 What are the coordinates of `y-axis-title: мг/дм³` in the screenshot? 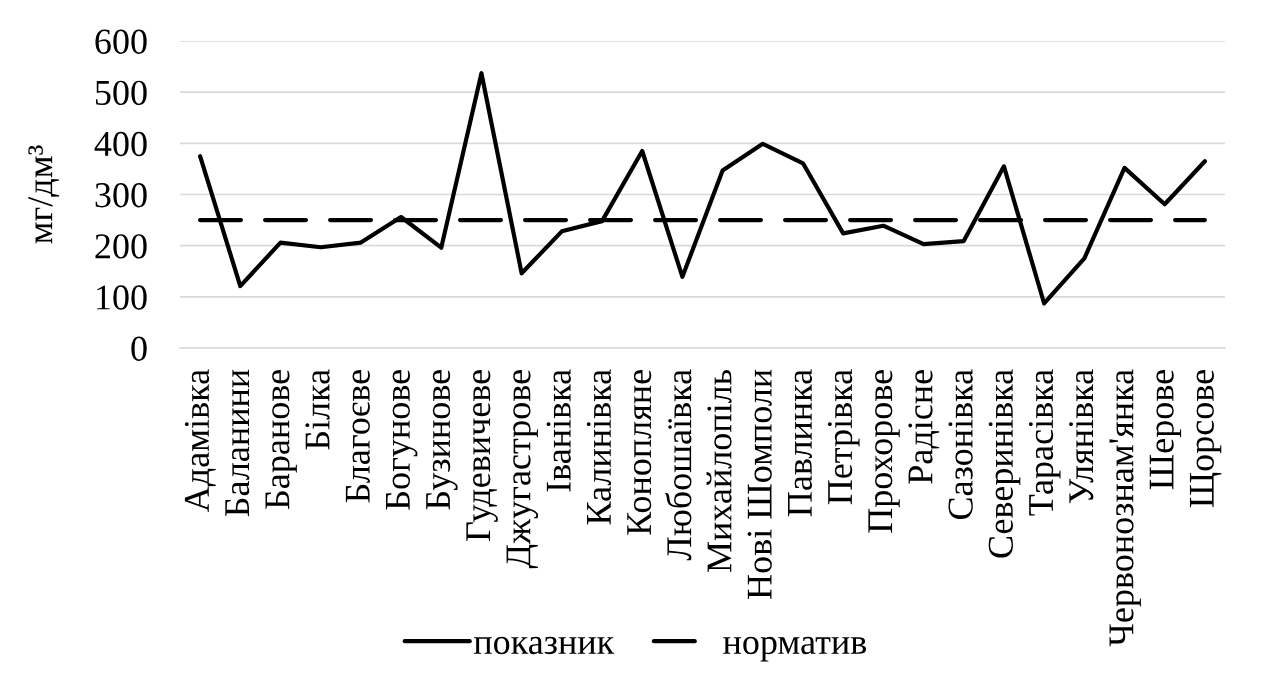 It's located at (44, 194).